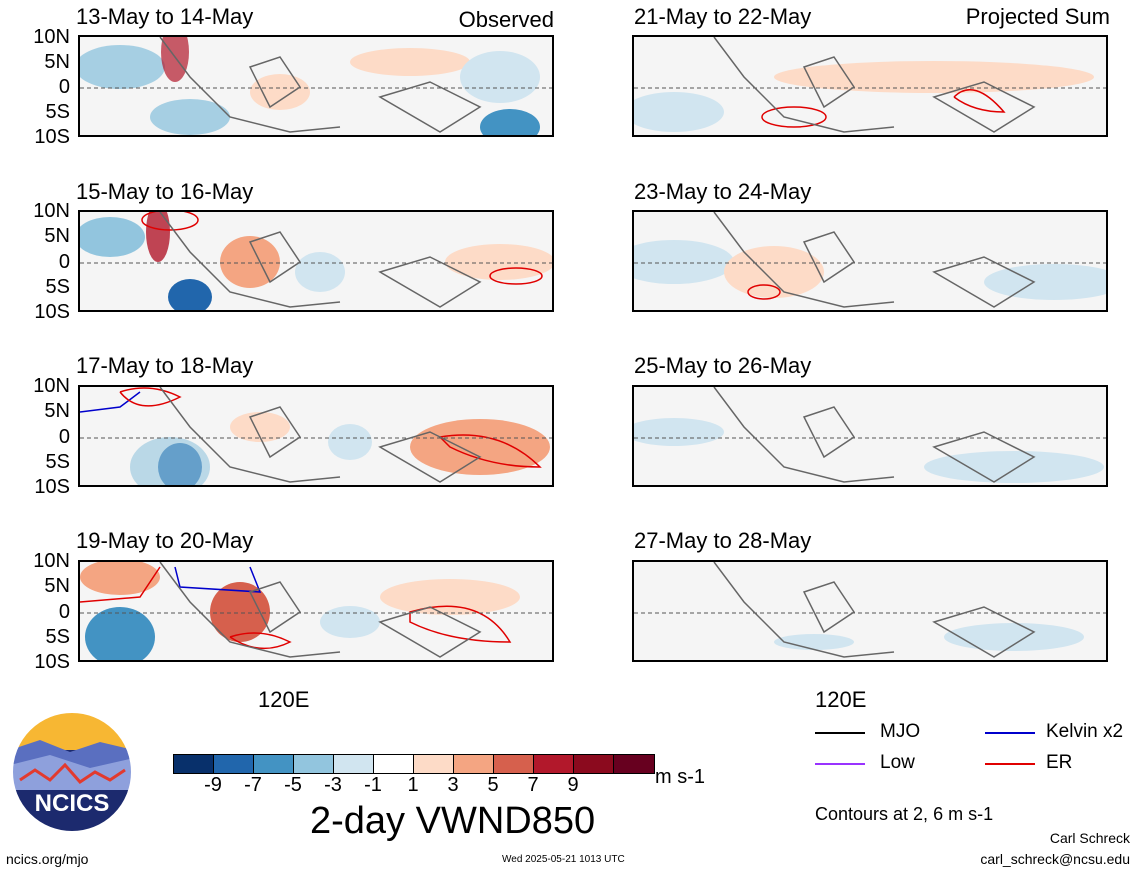  Describe the element at coordinates (1085, 731) in the screenshot. I see `legend-label: Kelvin x2` at that location.